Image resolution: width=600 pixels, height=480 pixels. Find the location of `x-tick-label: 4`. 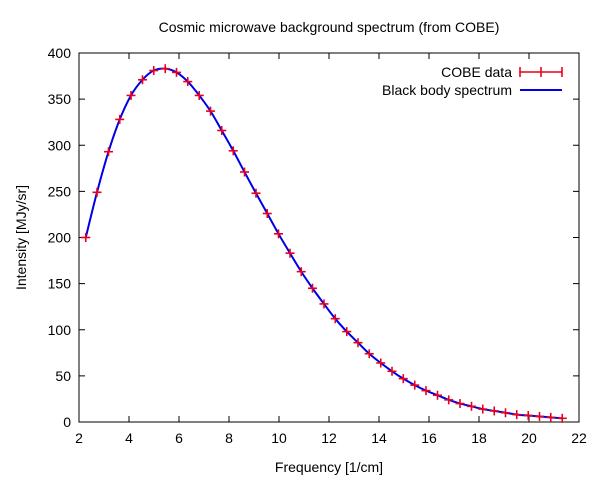

x-tick-label: 4 is located at coordinates (129, 438).